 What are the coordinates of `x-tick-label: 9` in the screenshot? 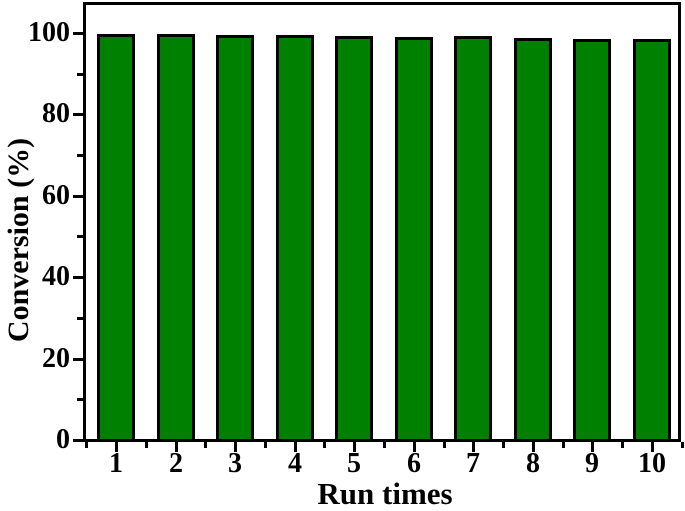 It's located at (592, 463).